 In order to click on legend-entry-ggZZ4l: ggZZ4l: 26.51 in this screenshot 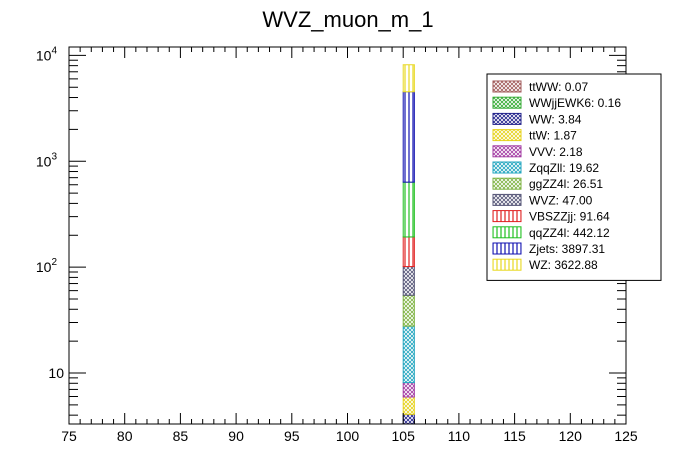, I will do `click(566, 184)`.